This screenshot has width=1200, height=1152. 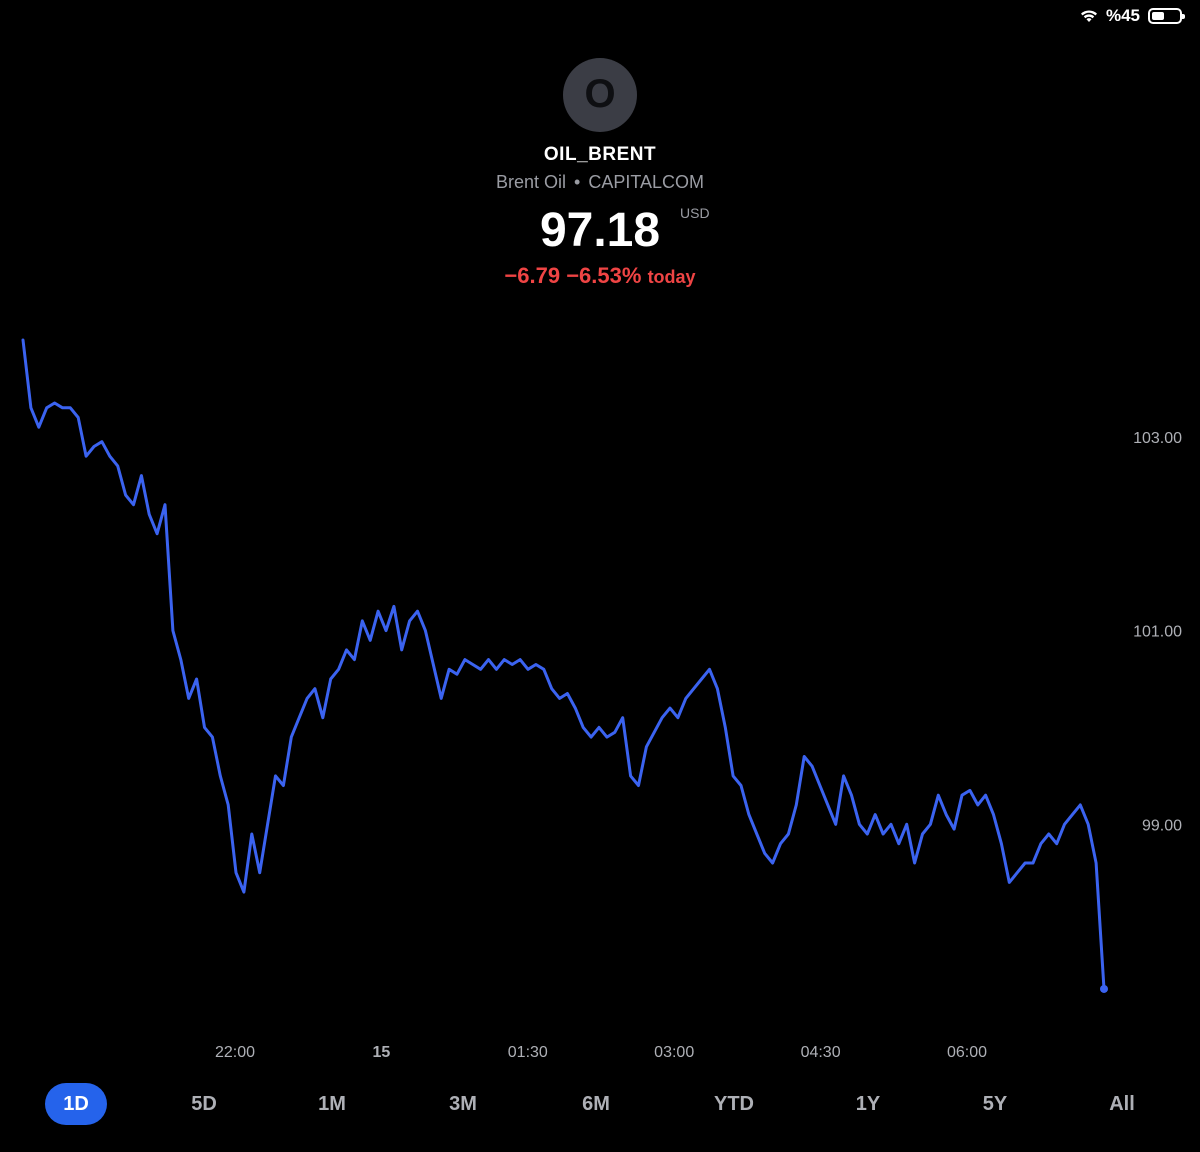 I want to click on battery-icon, so click(x=1166, y=16).